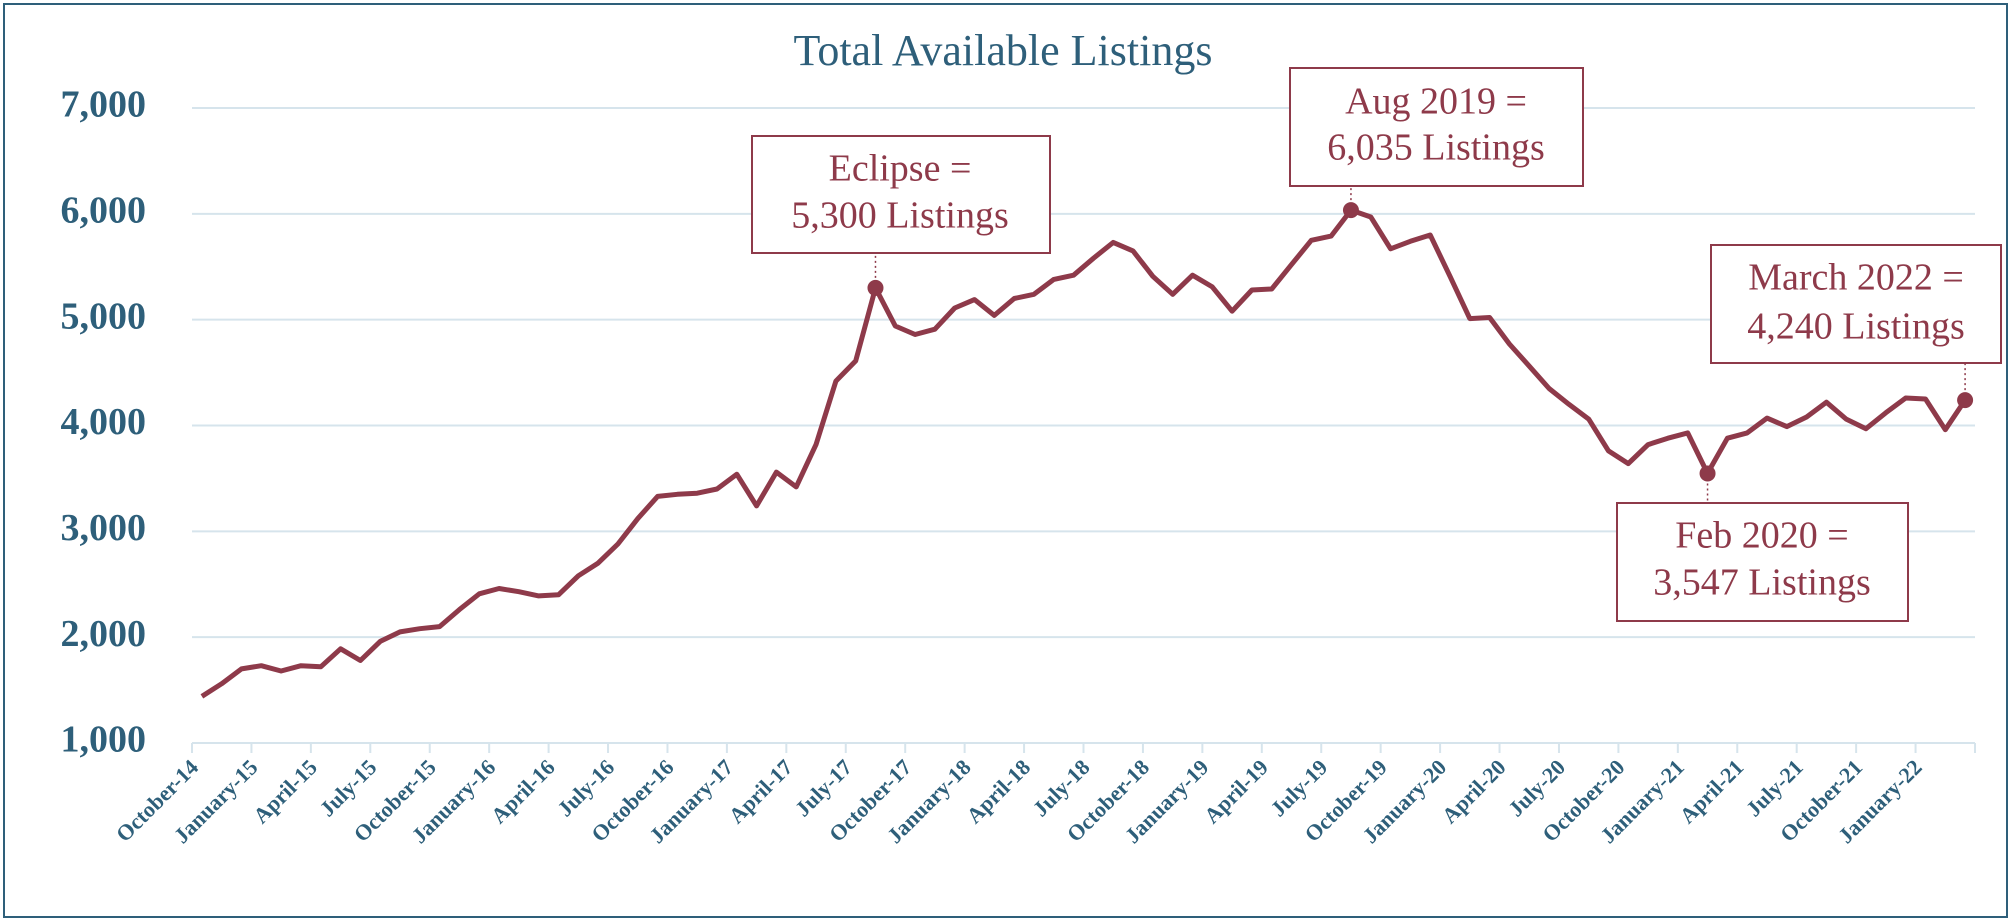  I want to click on x-tick-label: April-15, so click(285, 791).